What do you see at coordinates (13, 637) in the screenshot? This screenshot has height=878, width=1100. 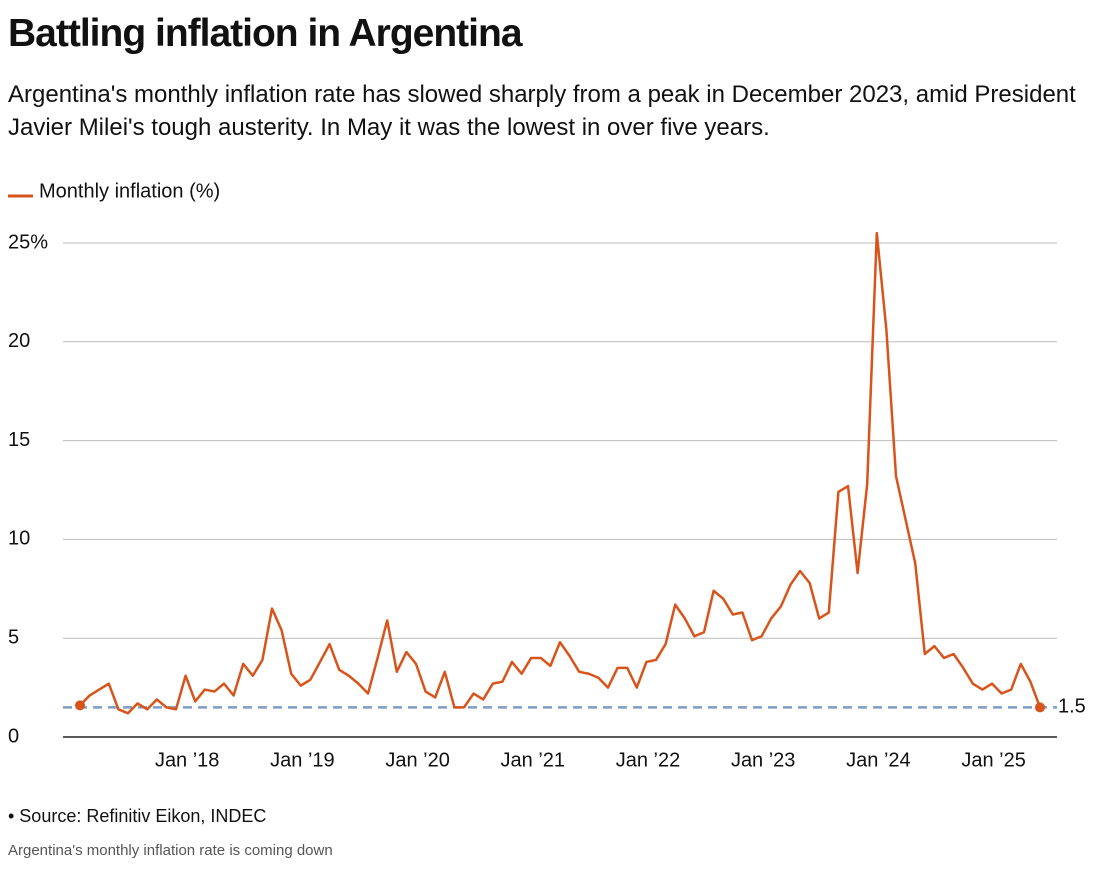 I see `y-tick-label: 5` at bounding box center [13, 637].